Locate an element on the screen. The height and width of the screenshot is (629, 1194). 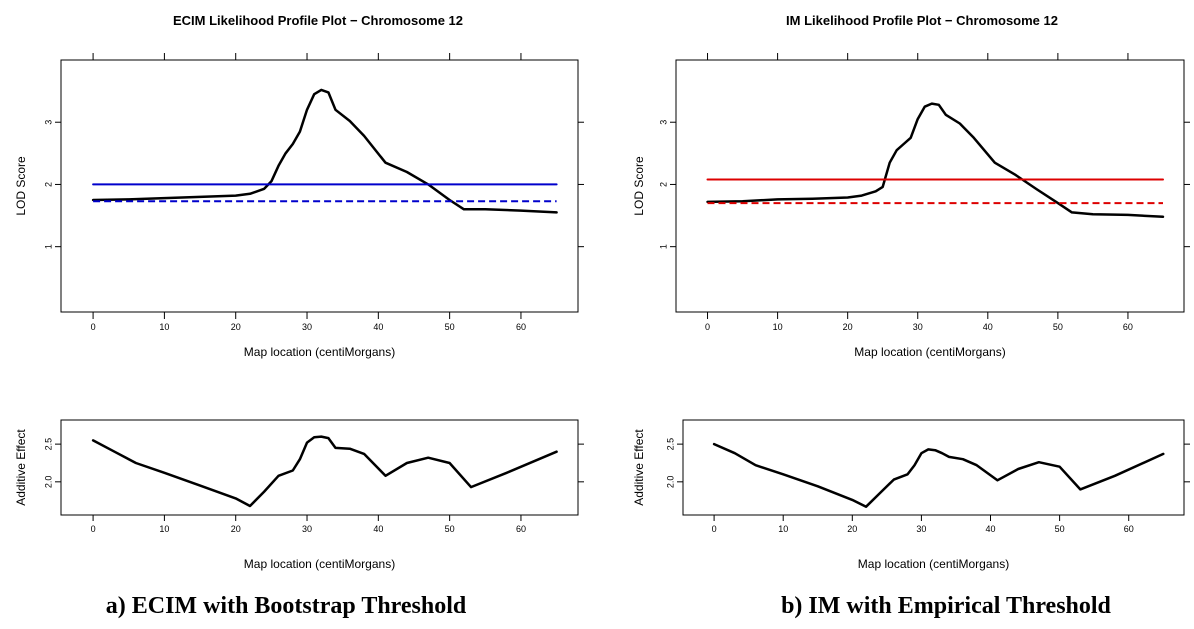
im-lod-ylabel: LOD Score is located at coordinates (639, 186).